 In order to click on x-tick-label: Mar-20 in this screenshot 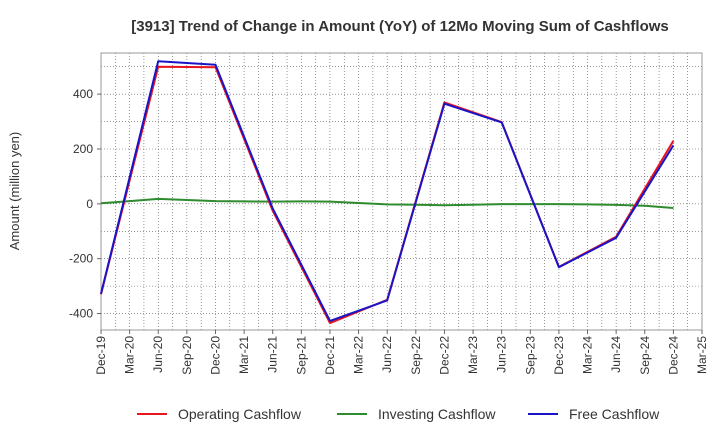, I will do `click(130, 355)`.